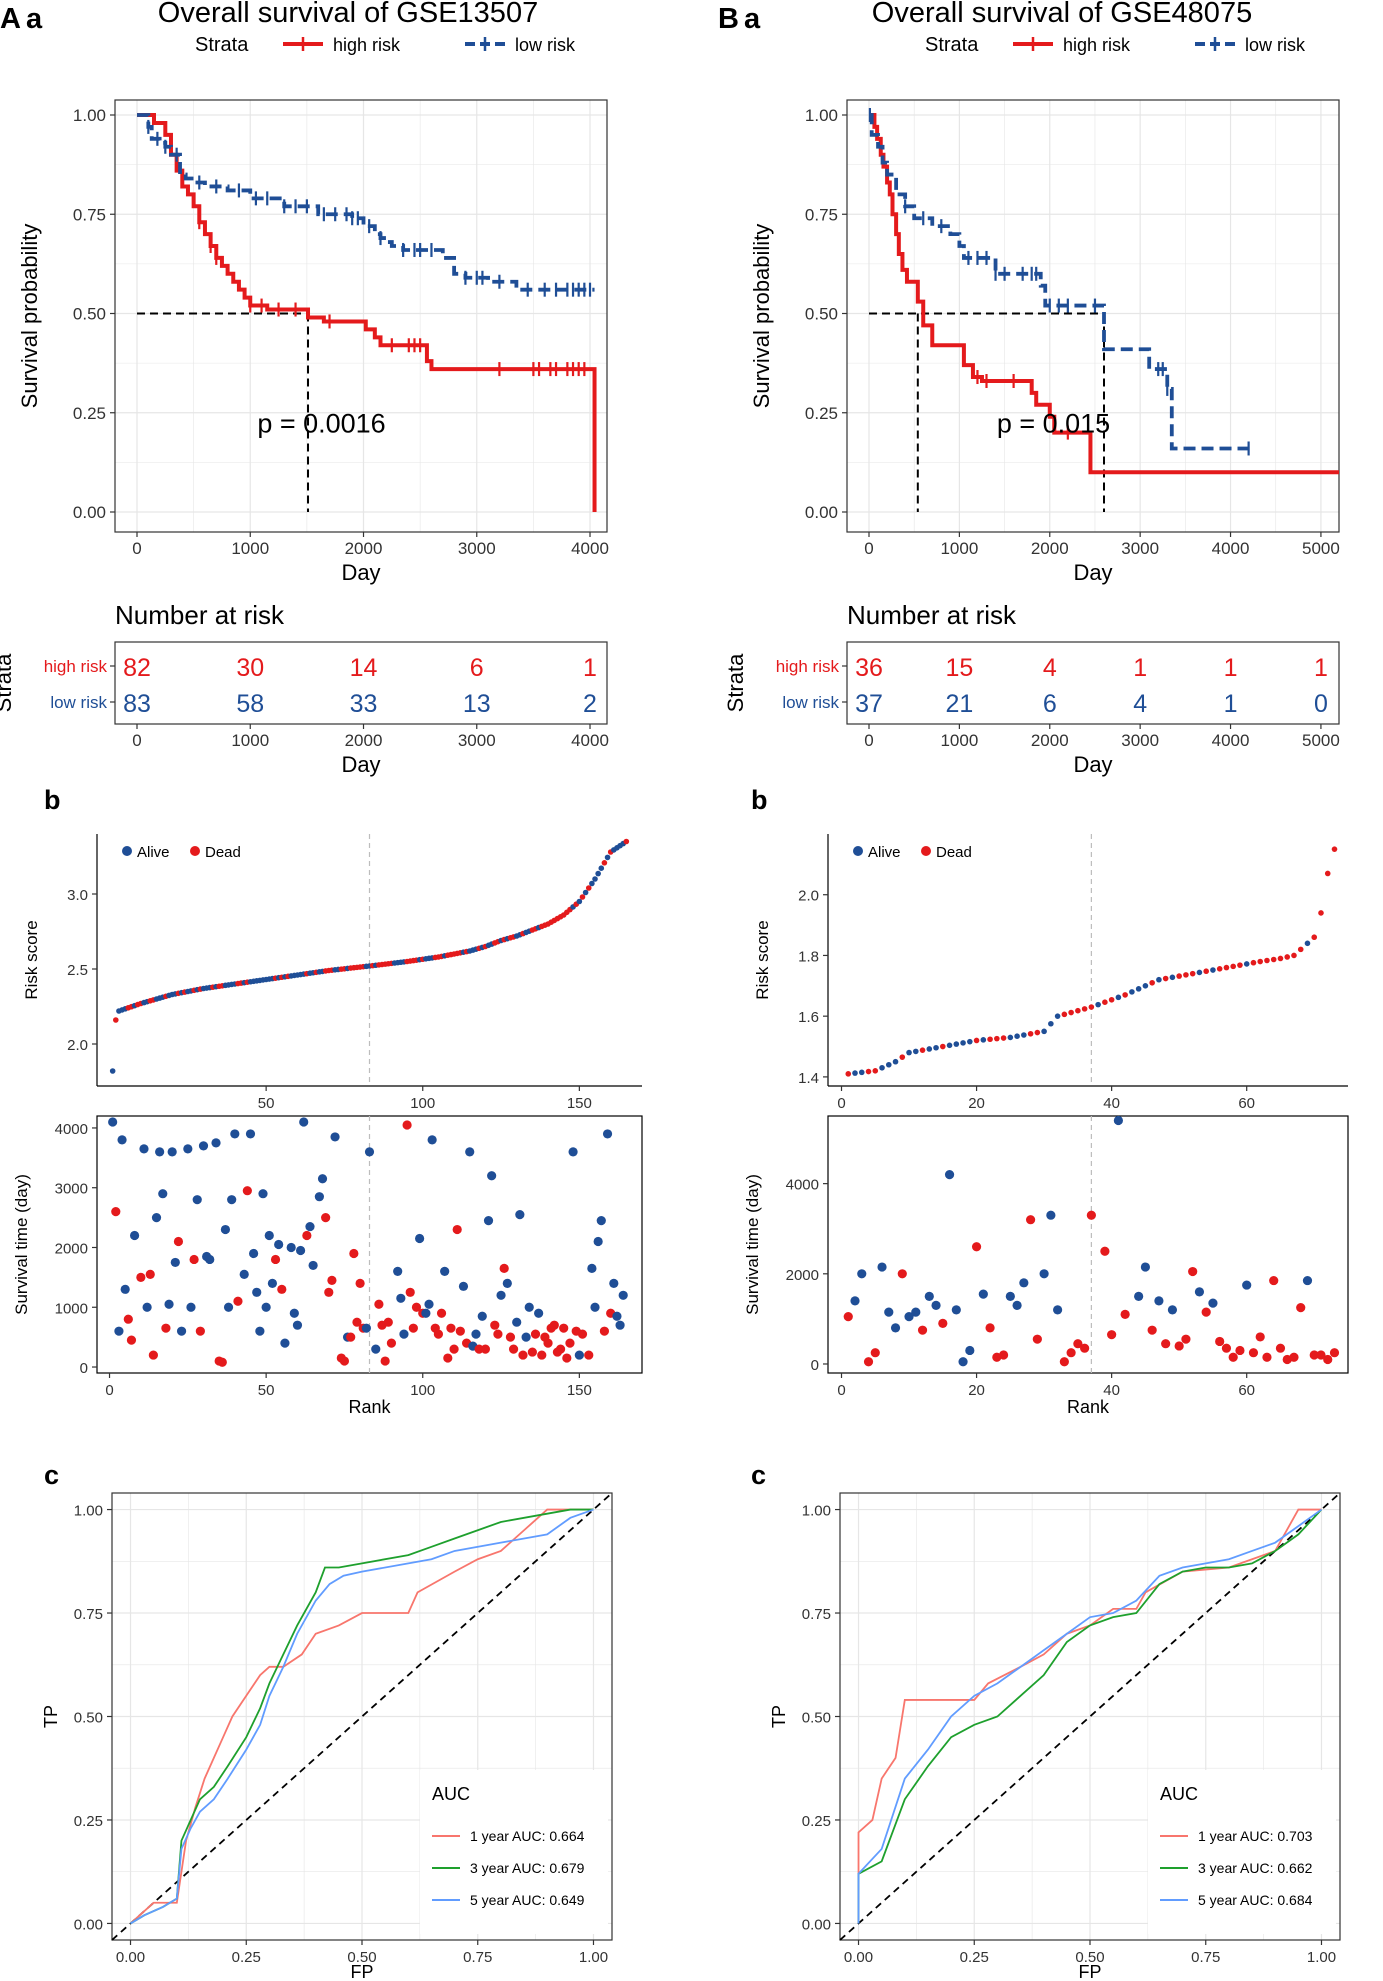 The height and width of the screenshot is (1981, 1383). Describe the element at coordinates (1093, 316) in the screenshot. I see `B-km-panel-border` at that location.